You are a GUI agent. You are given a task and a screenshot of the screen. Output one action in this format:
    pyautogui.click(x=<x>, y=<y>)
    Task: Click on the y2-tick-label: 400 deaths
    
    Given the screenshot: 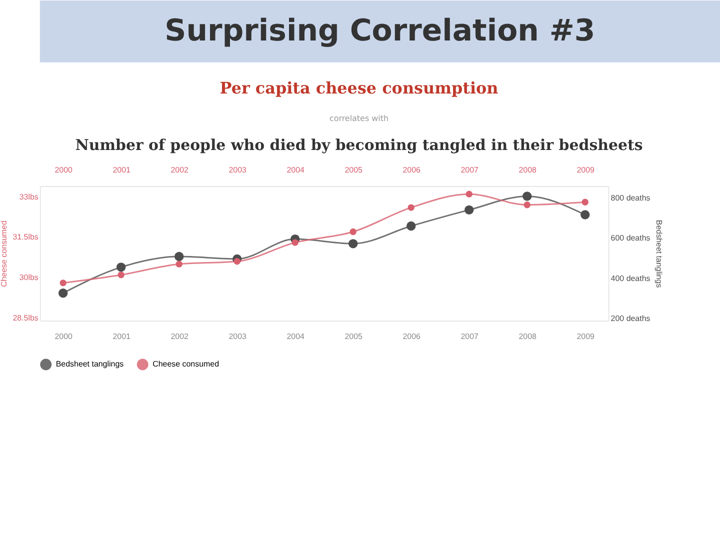 What is the action you would take?
    pyautogui.click(x=630, y=278)
    